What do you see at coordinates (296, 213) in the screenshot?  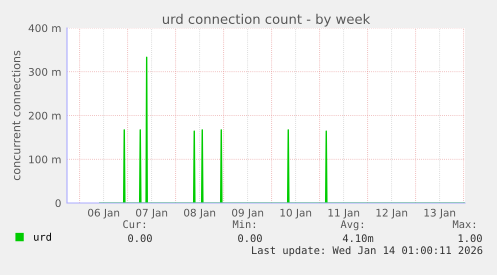 I see `x-tick-label: 10 Jan` at bounding box center [296, 213].